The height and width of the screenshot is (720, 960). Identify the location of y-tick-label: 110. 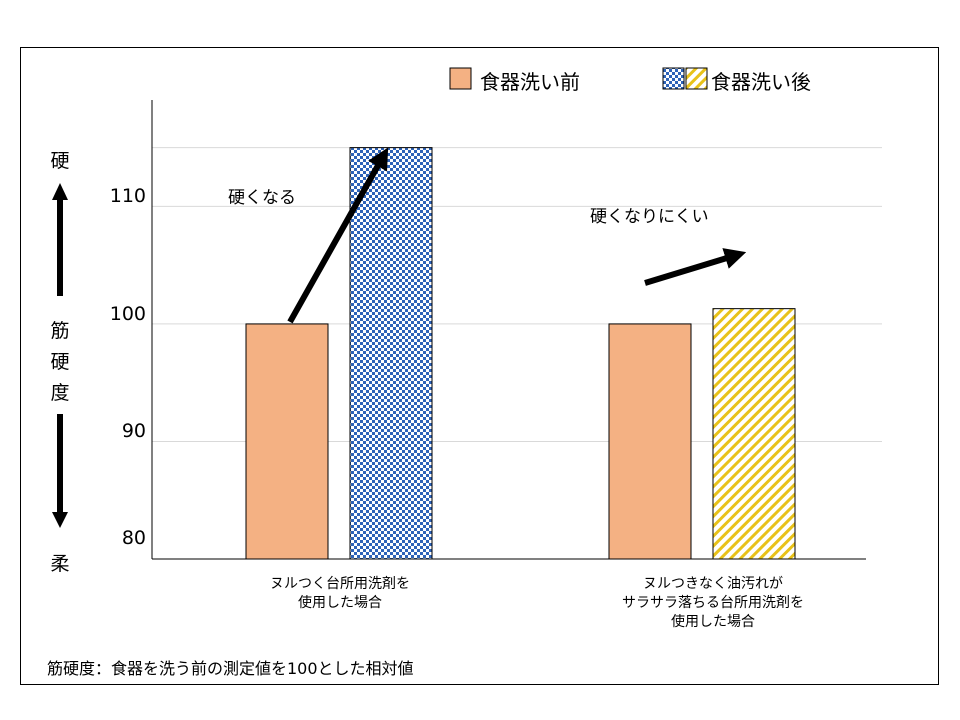
(127, 196).